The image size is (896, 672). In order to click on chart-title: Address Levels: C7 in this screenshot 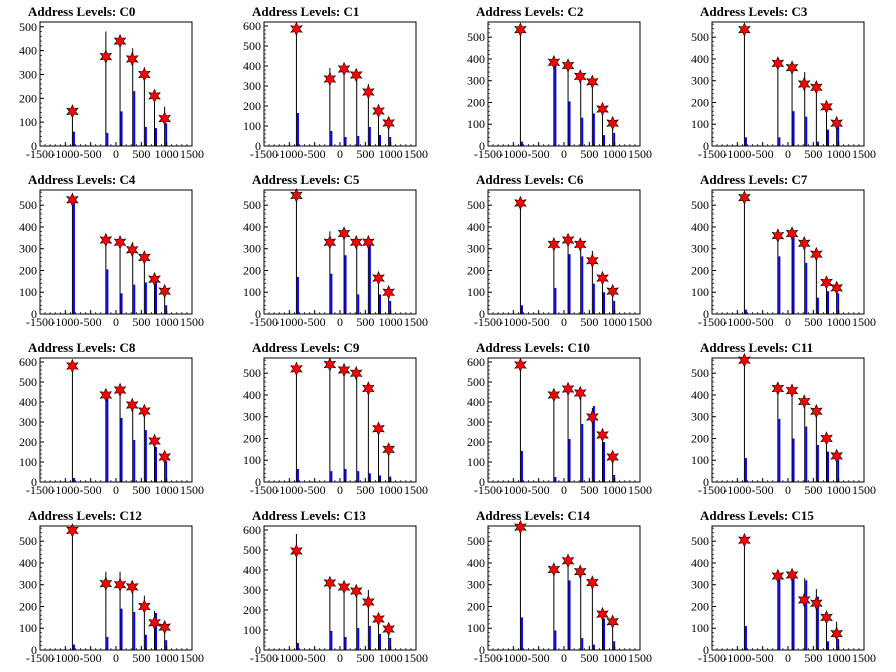, I will do `click(754, 179)`.